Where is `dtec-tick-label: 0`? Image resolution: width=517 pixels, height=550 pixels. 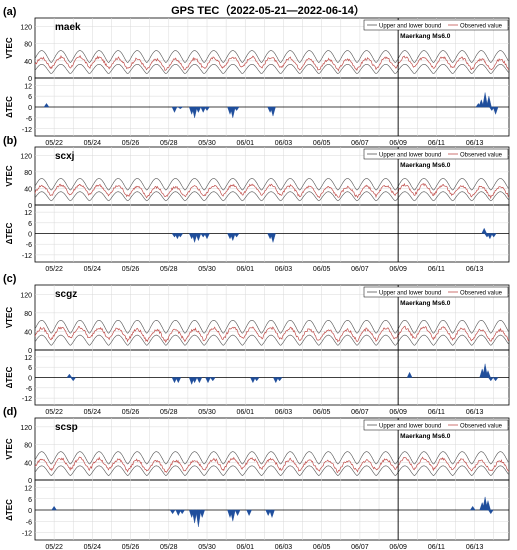 dtec-tick-label: 0 is located at coordinates (30, 379).